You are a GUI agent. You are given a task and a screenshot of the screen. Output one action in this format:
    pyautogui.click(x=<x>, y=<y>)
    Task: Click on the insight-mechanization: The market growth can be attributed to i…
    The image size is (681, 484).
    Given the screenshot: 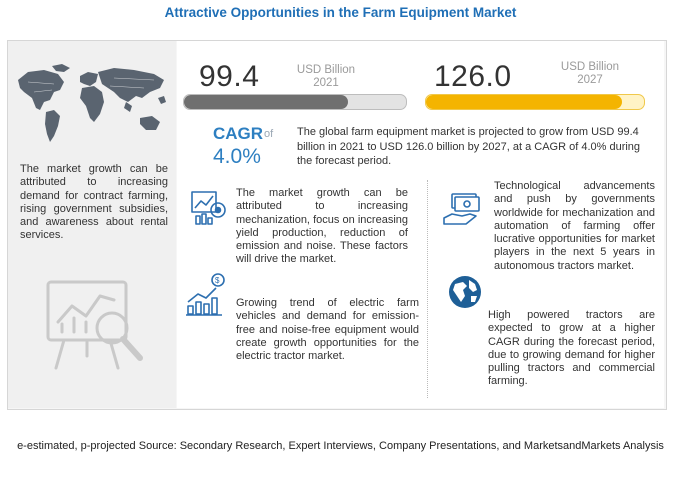 What is the action you would take?
    pyautogui.click(x=322, y=226)
    